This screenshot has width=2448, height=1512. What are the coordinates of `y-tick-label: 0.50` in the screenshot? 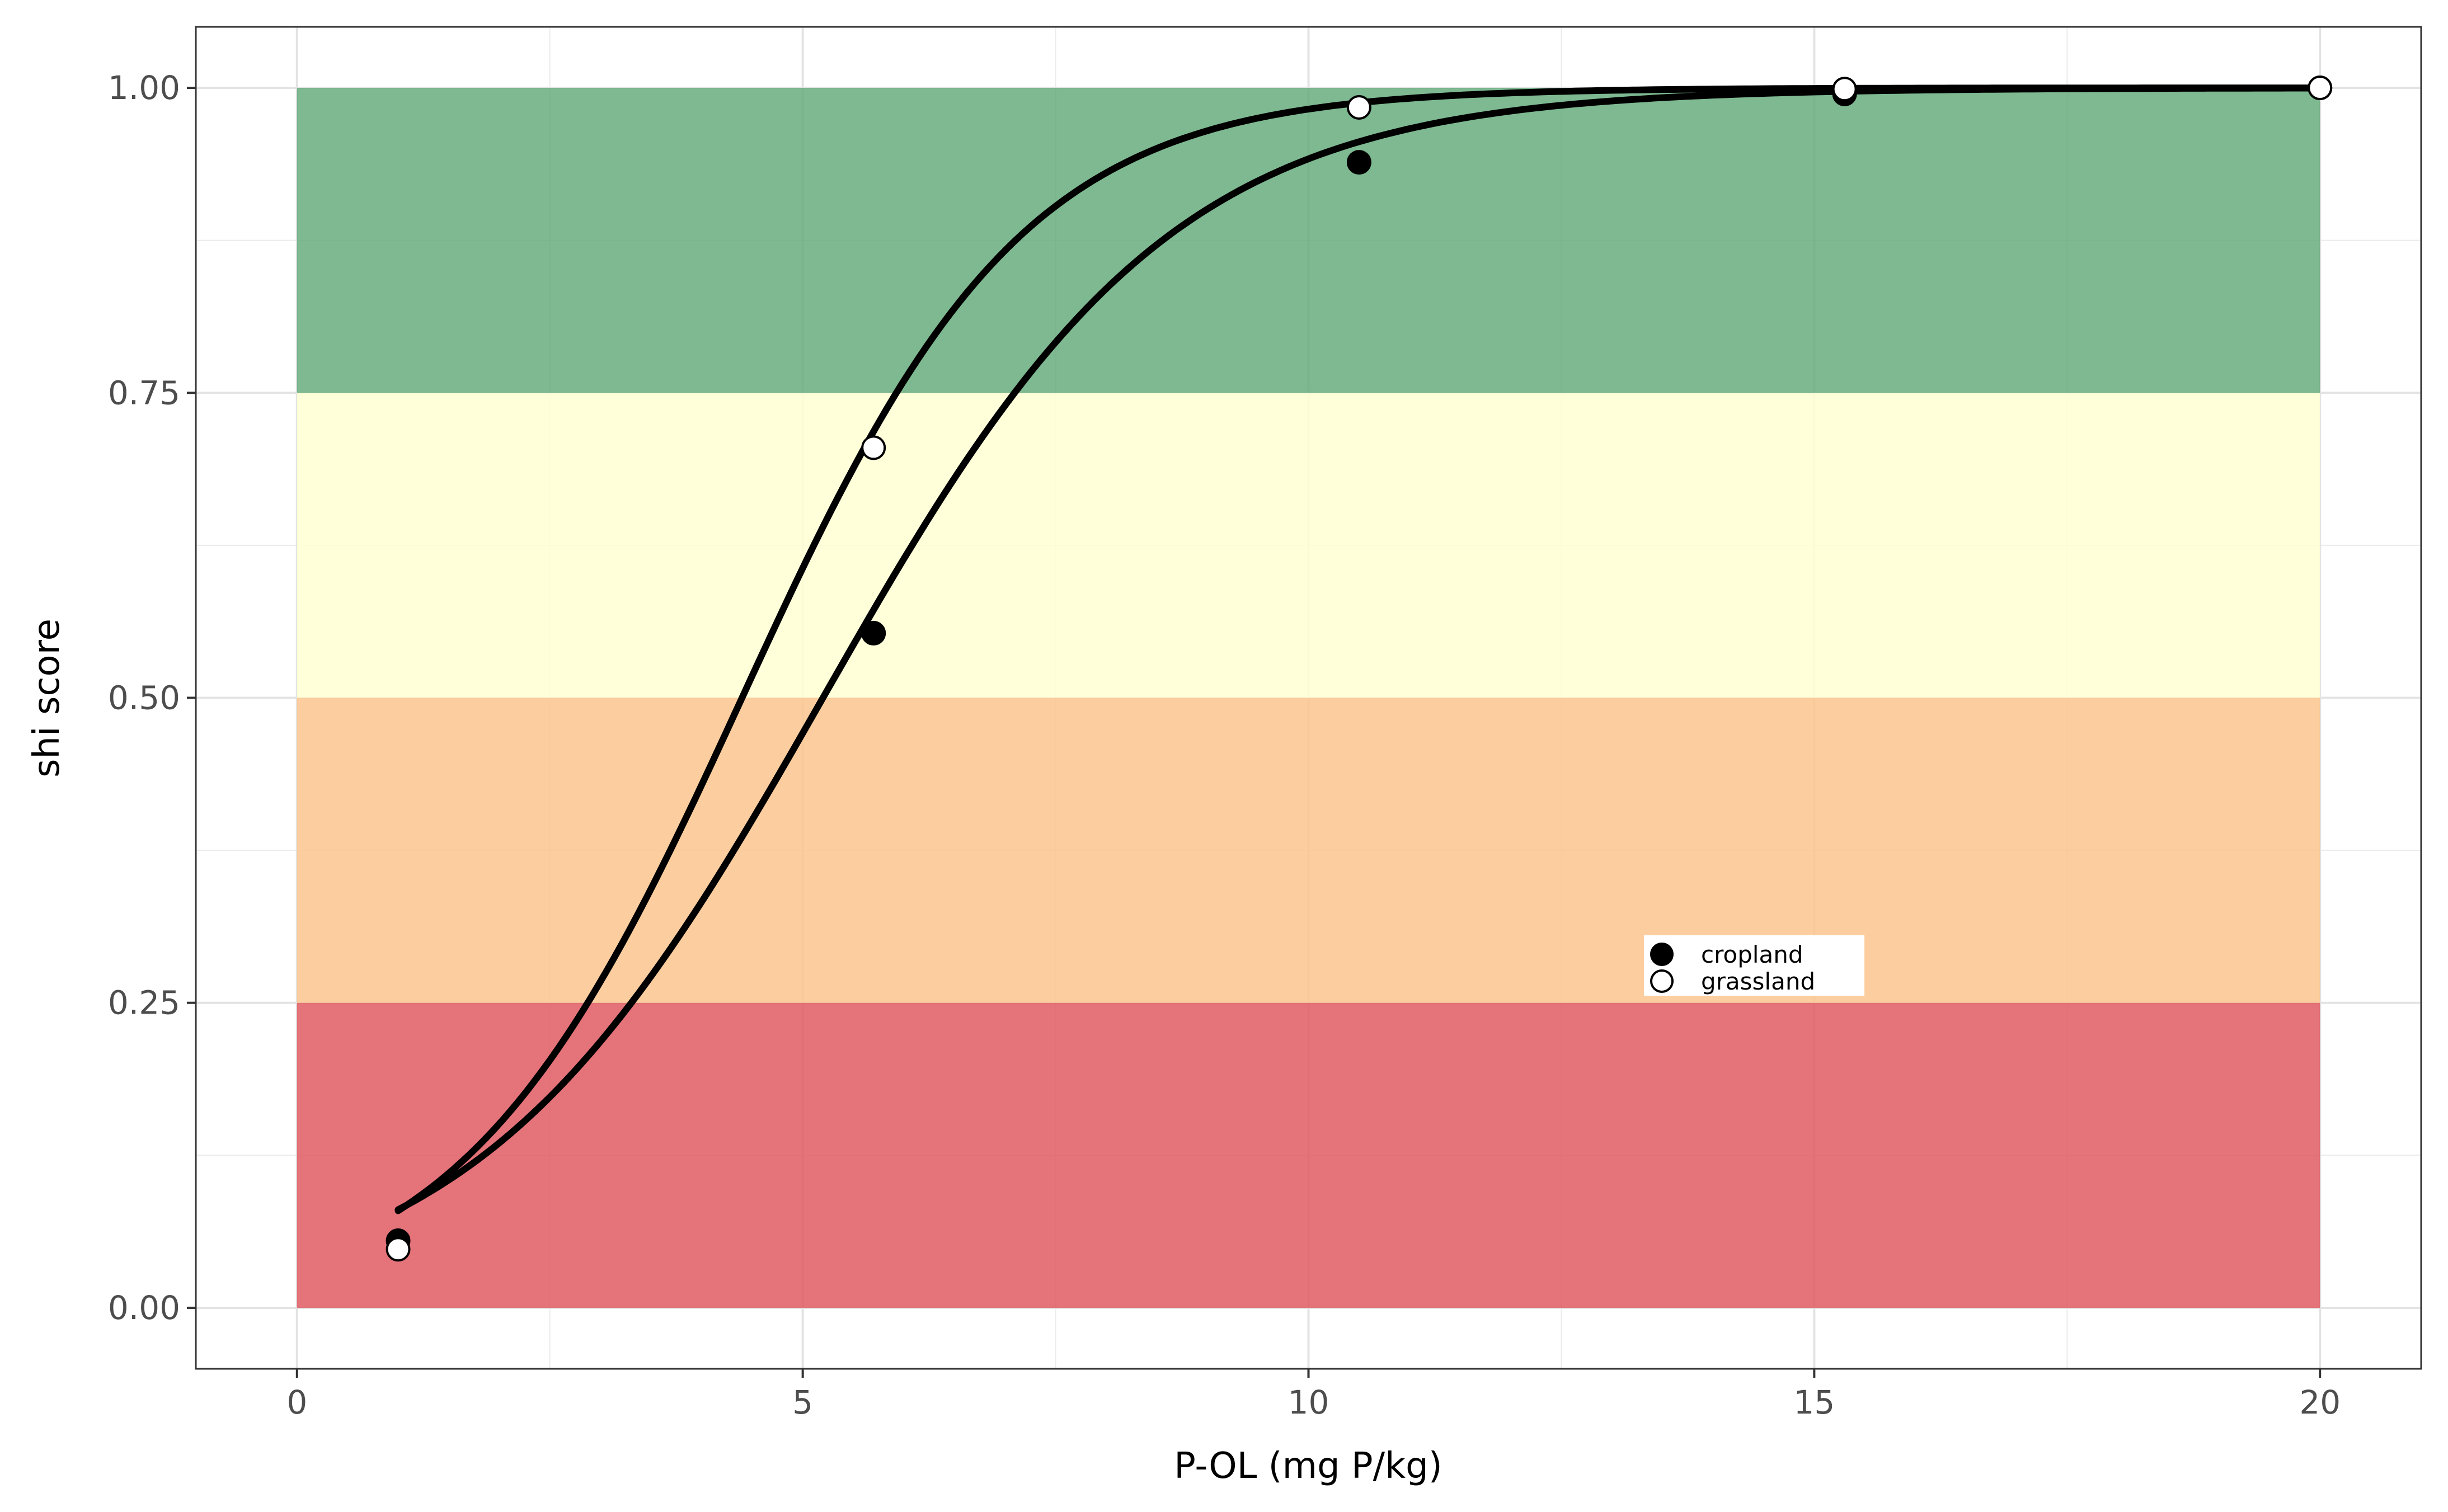 It's located at (144, 698).